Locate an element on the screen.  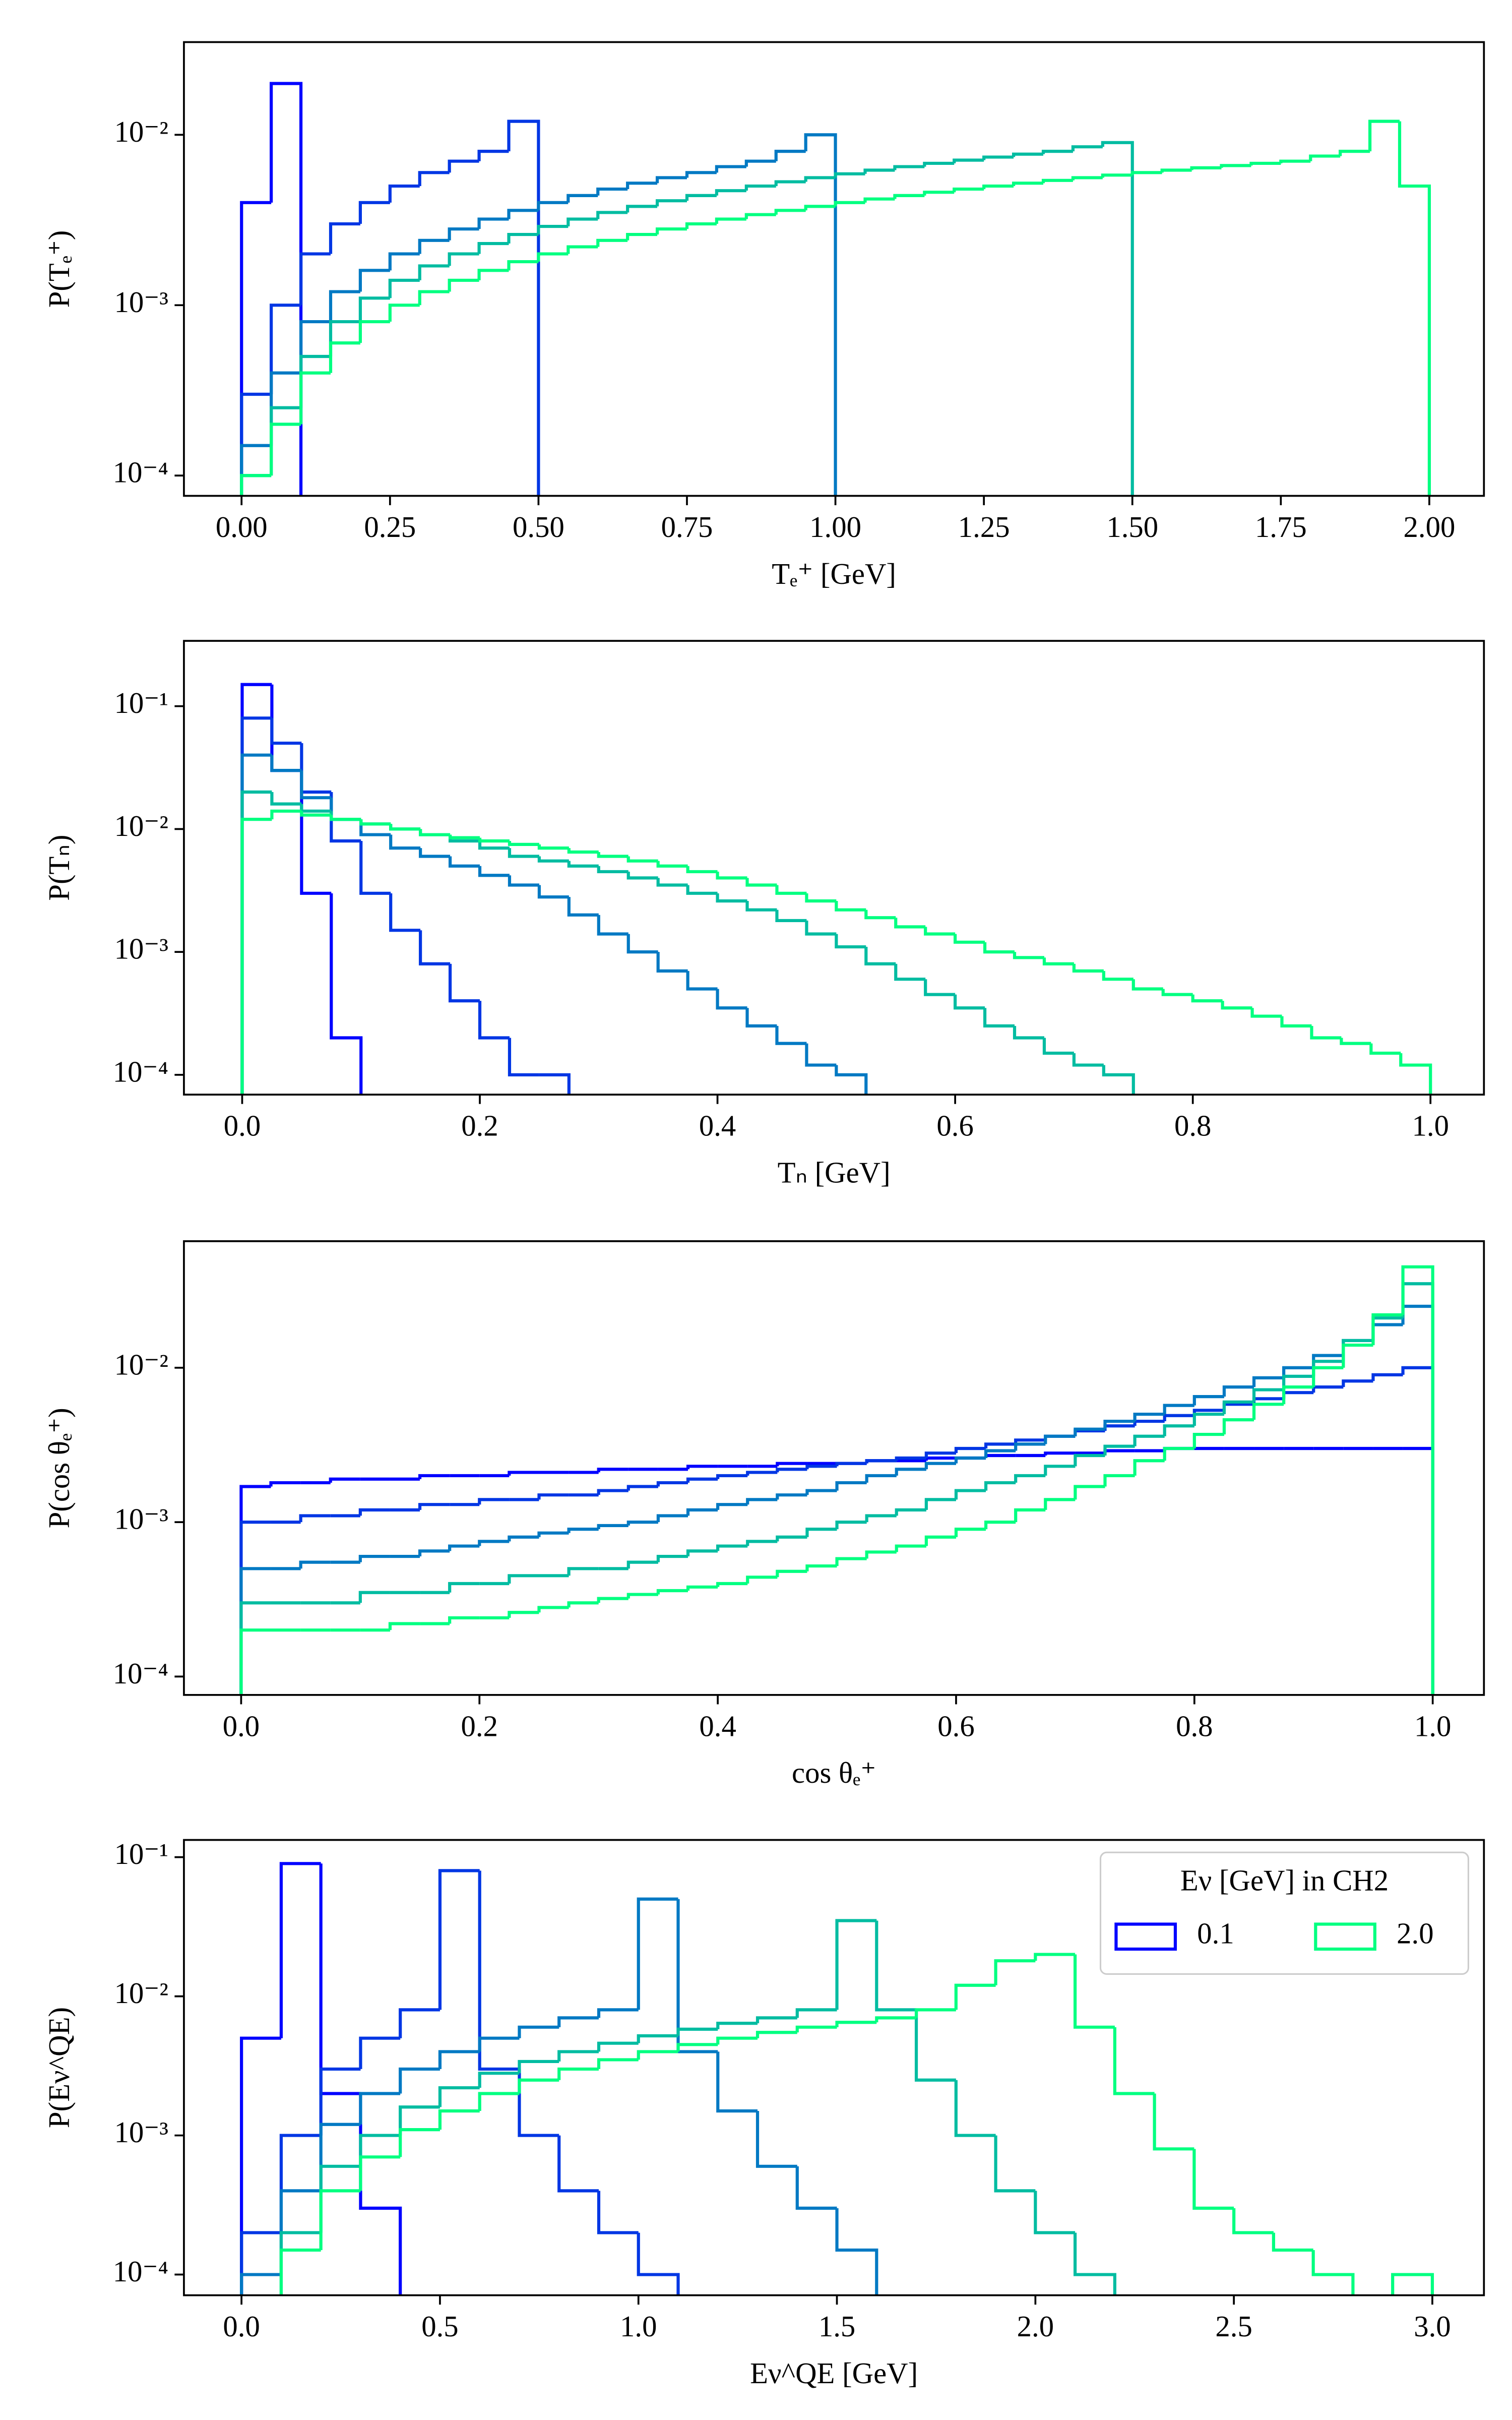
x-tick-label: 0.00 is located at coordinates (242, 527).